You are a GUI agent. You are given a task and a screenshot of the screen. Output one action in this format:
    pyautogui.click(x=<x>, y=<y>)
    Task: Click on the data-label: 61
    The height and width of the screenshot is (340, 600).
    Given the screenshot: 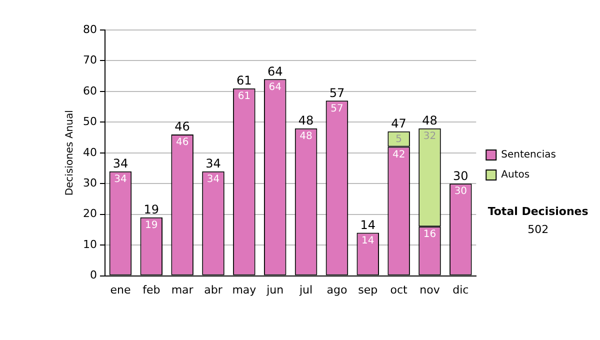 What is the action you would take?
    pyautogui.click(x=244, y=96)
    